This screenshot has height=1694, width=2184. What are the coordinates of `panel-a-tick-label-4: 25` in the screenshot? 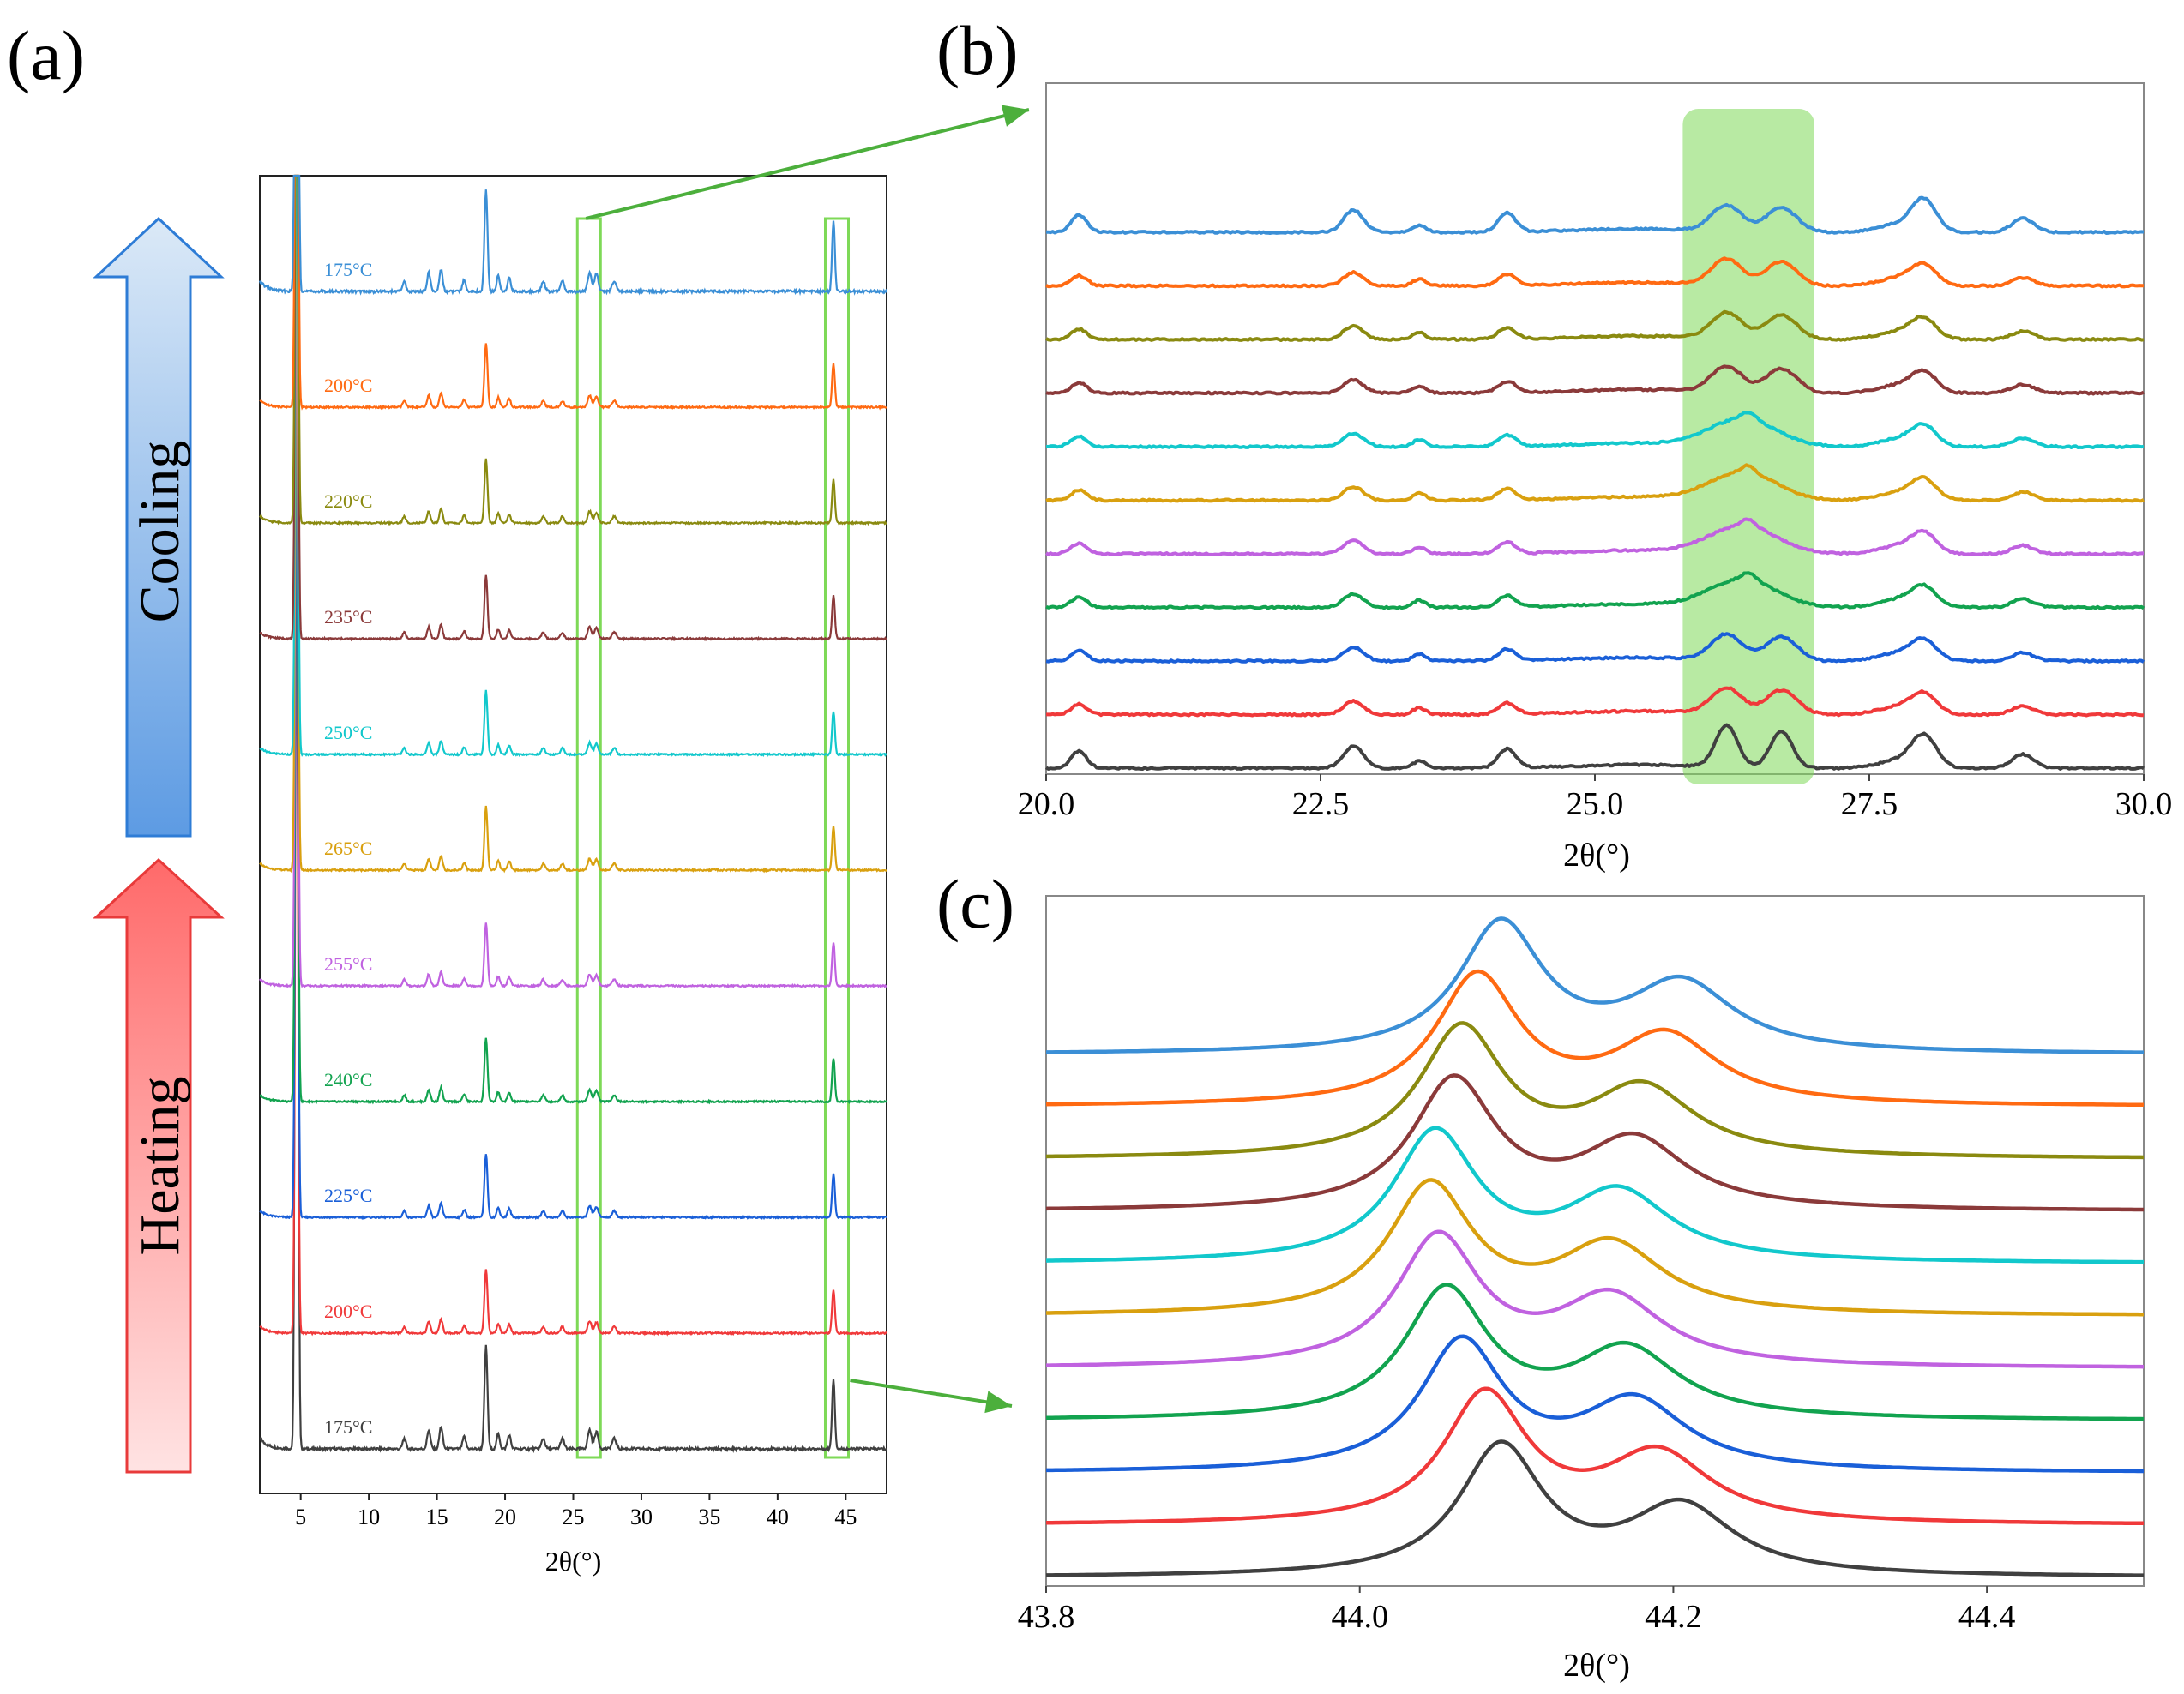 It's located at (574, 1517).